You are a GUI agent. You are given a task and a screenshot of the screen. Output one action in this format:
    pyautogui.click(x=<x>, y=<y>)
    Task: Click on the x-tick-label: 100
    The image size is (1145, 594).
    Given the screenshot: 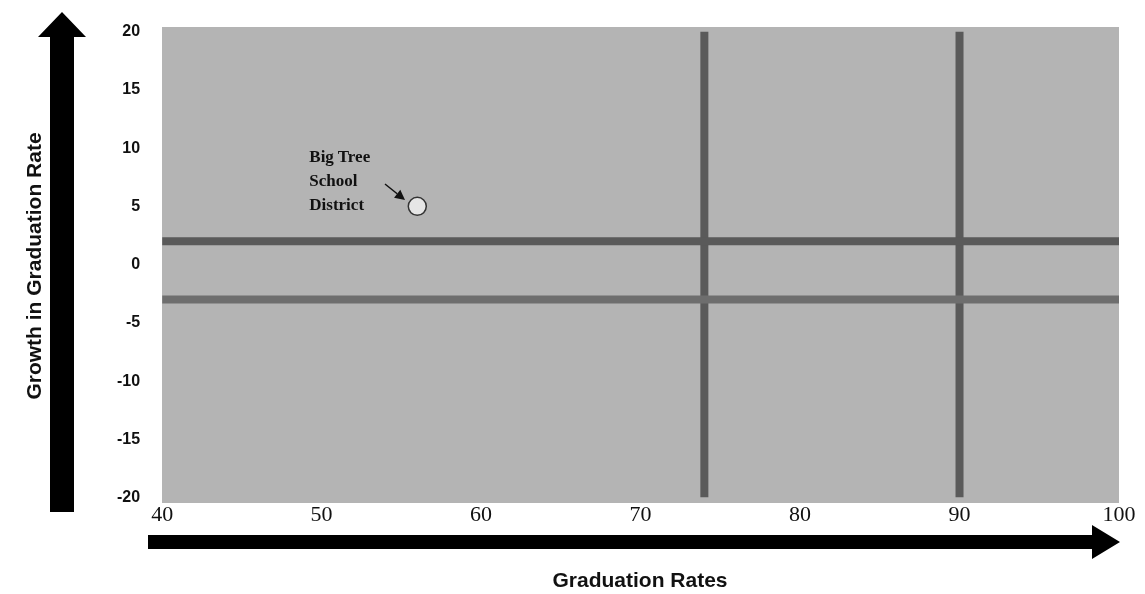 What is the action you would take?
    pyautogui.click(x=1119, y=513)
    